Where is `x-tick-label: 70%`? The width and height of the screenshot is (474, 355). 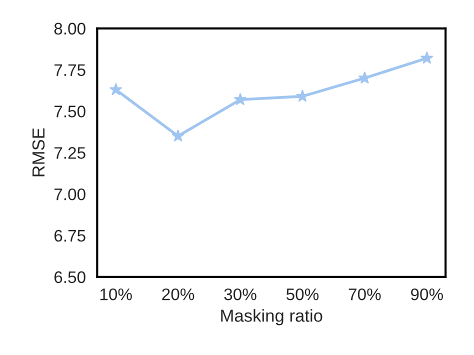 x-tick-label: 70% is located at coordinates (364, 294).